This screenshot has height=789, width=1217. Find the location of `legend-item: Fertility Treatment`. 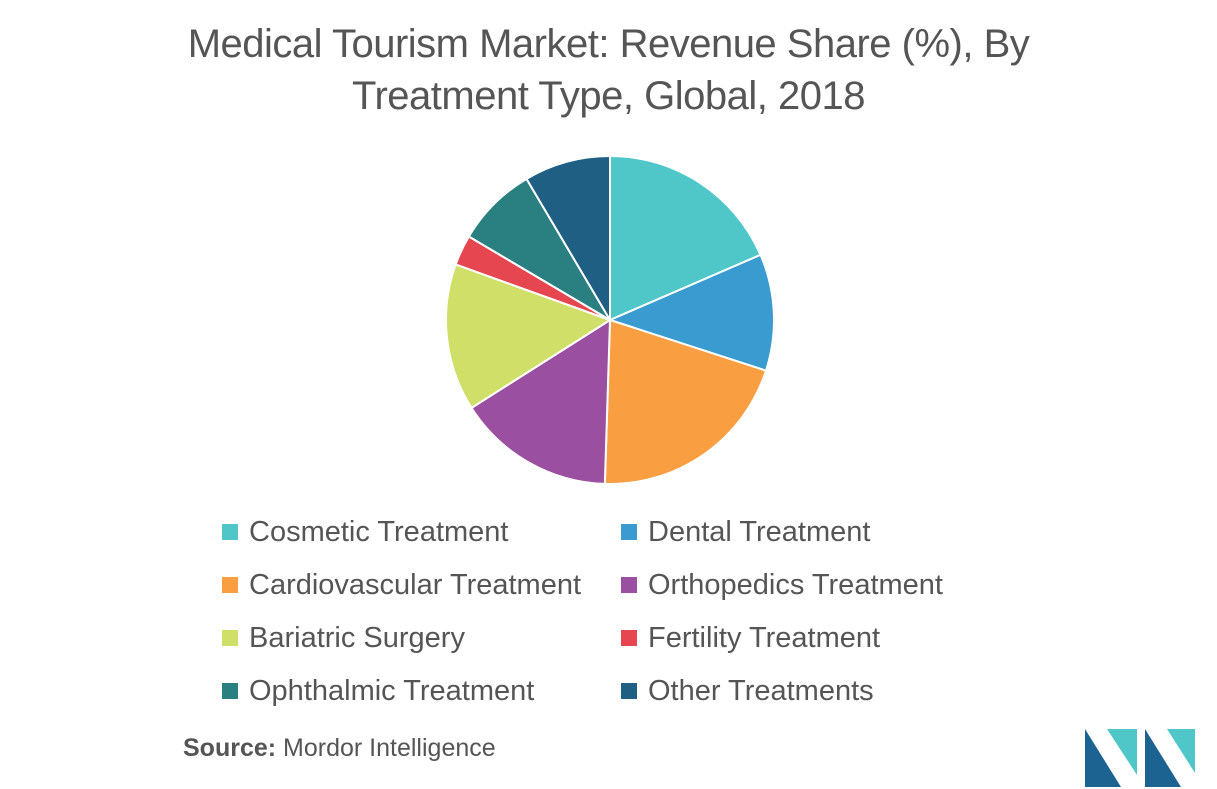

legend-item: Fertility Treatment is located at coordinates (750, 638).